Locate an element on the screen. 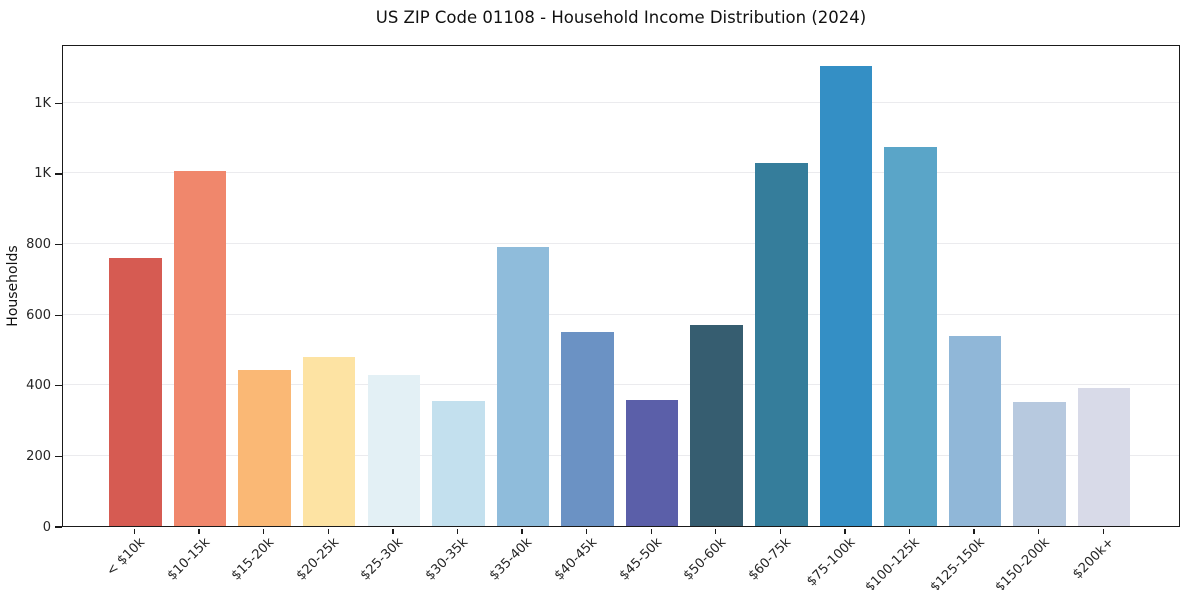 The width and height of the screenshot is (1189, 590). bar-125-150k is located at coordinates (975, 431).